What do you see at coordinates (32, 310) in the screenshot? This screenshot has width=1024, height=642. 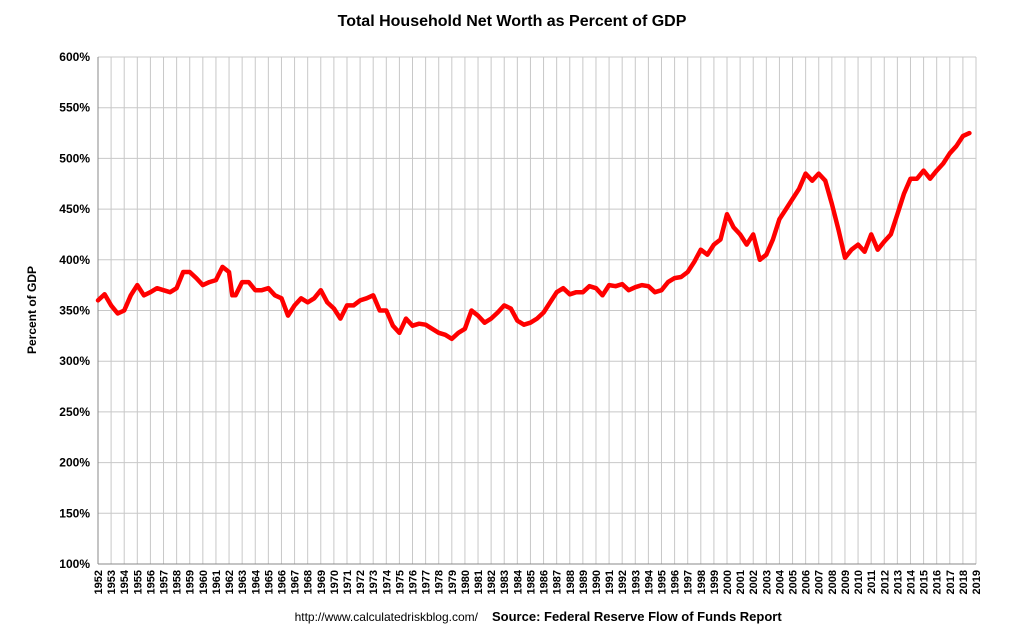 I see `y-axis-label: Percent of GDP` at bounding box center [32, 310].